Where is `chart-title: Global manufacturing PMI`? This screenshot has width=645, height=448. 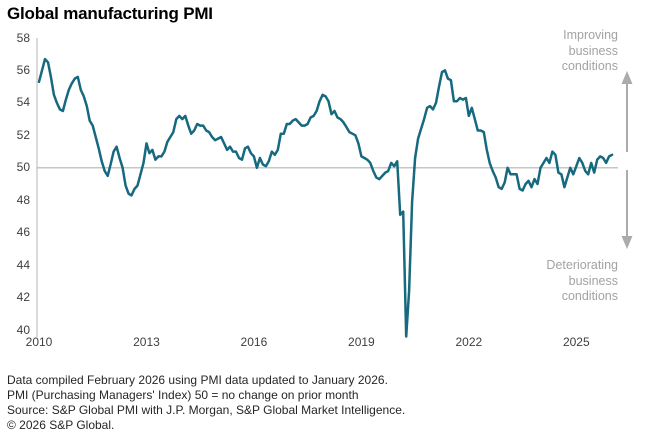 chart-title: Global manufacturing PMI is located at coordinates (110, 13).